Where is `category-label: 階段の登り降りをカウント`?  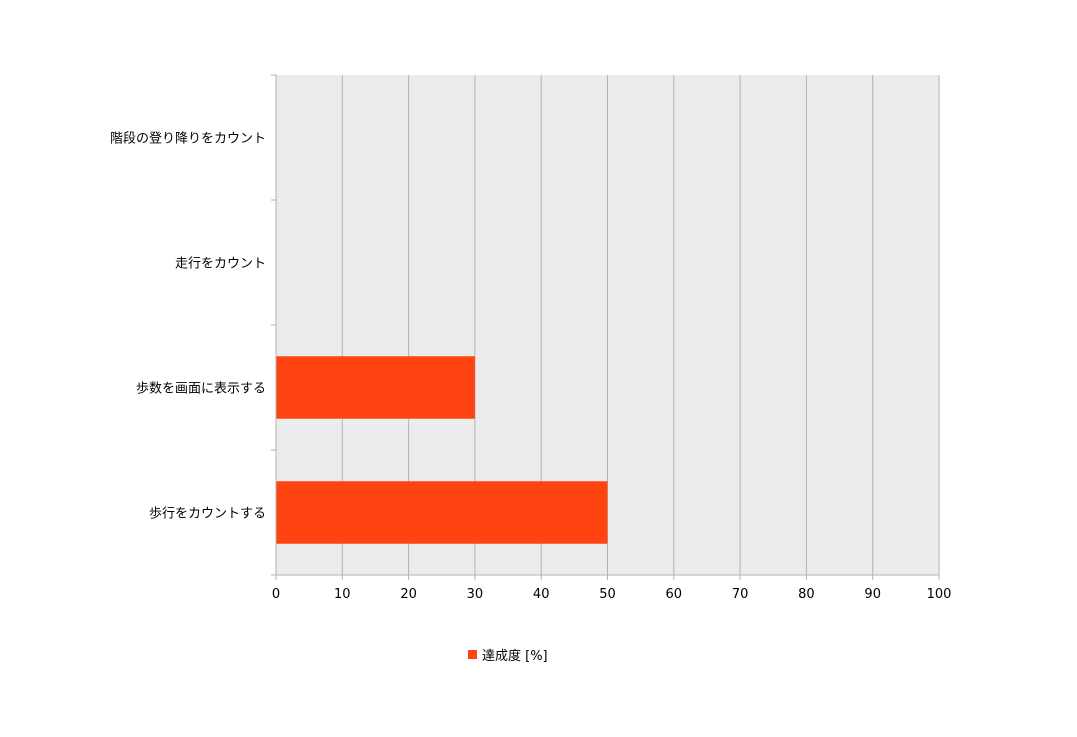
category-label: 階段の登り降りをカウント is located at coordinates (188, 139).